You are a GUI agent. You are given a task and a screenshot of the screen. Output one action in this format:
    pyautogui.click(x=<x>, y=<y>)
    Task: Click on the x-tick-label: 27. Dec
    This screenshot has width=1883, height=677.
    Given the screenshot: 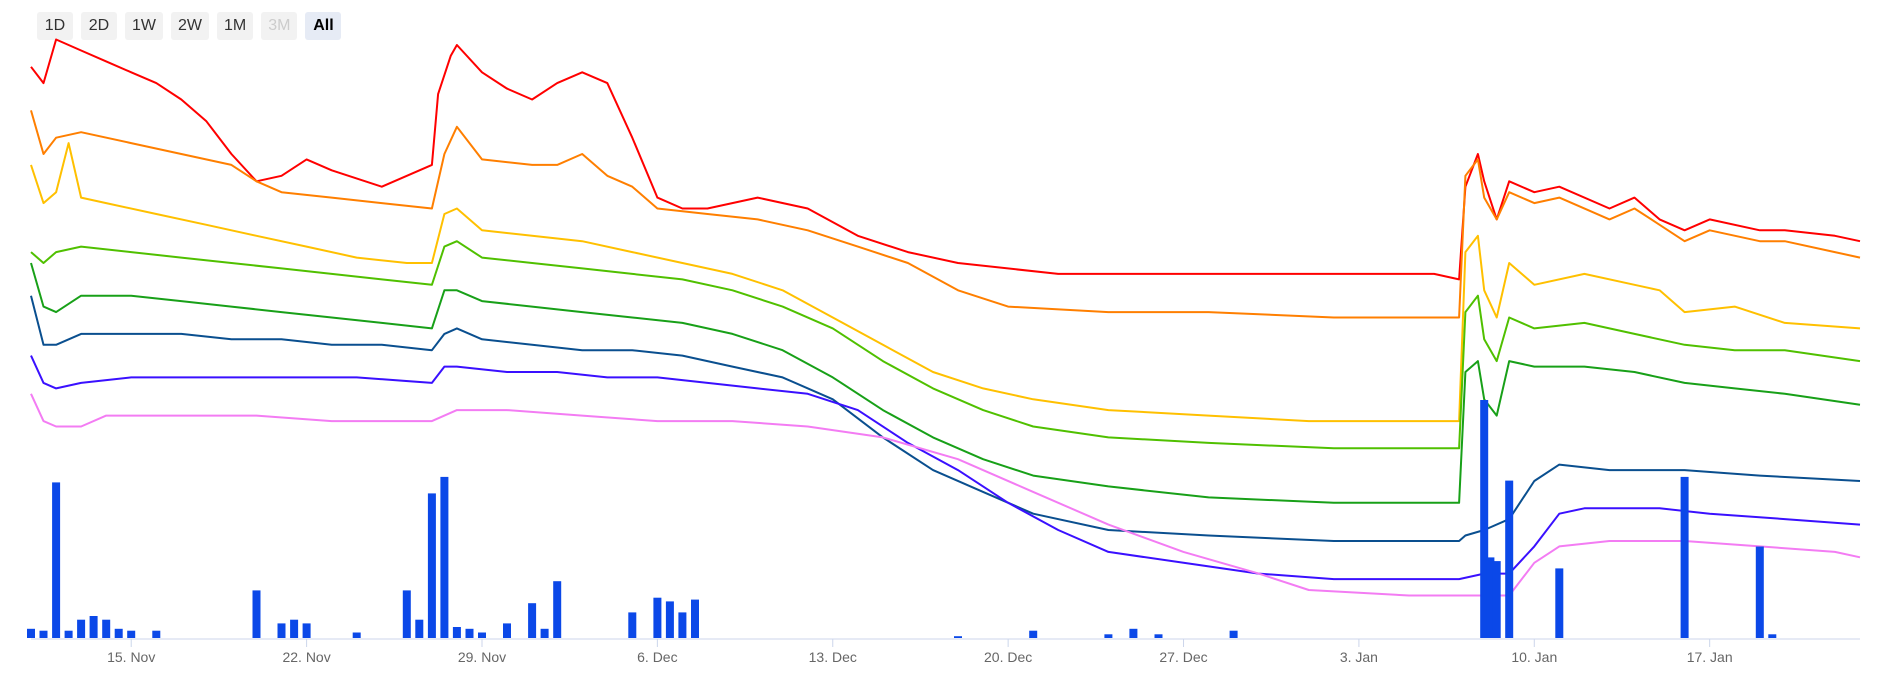 What is the action you would take?
    pyautogui.click(x=1183, y=657)
    